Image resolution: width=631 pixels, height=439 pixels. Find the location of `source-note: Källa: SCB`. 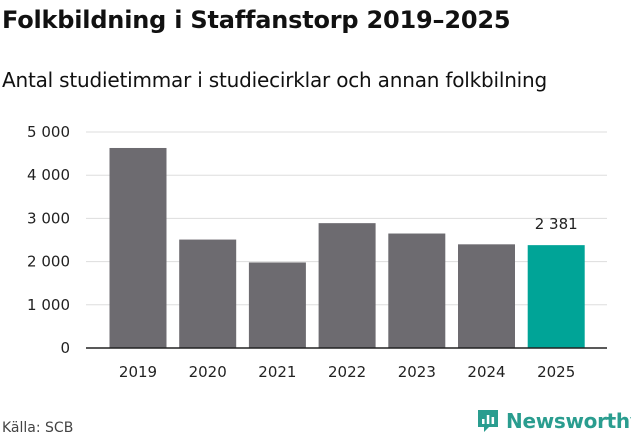

source-note: Källa: SCB is located at coordinates (38, 428).